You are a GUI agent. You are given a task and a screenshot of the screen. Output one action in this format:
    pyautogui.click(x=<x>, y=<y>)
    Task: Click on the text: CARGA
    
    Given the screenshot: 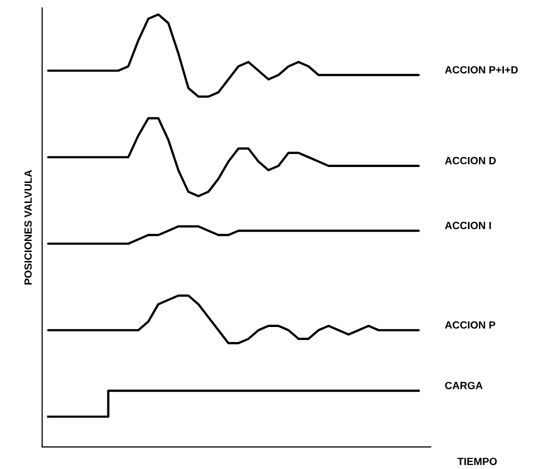 What is the action you would take?
    pyautogui.click(x=464, y=386)
    